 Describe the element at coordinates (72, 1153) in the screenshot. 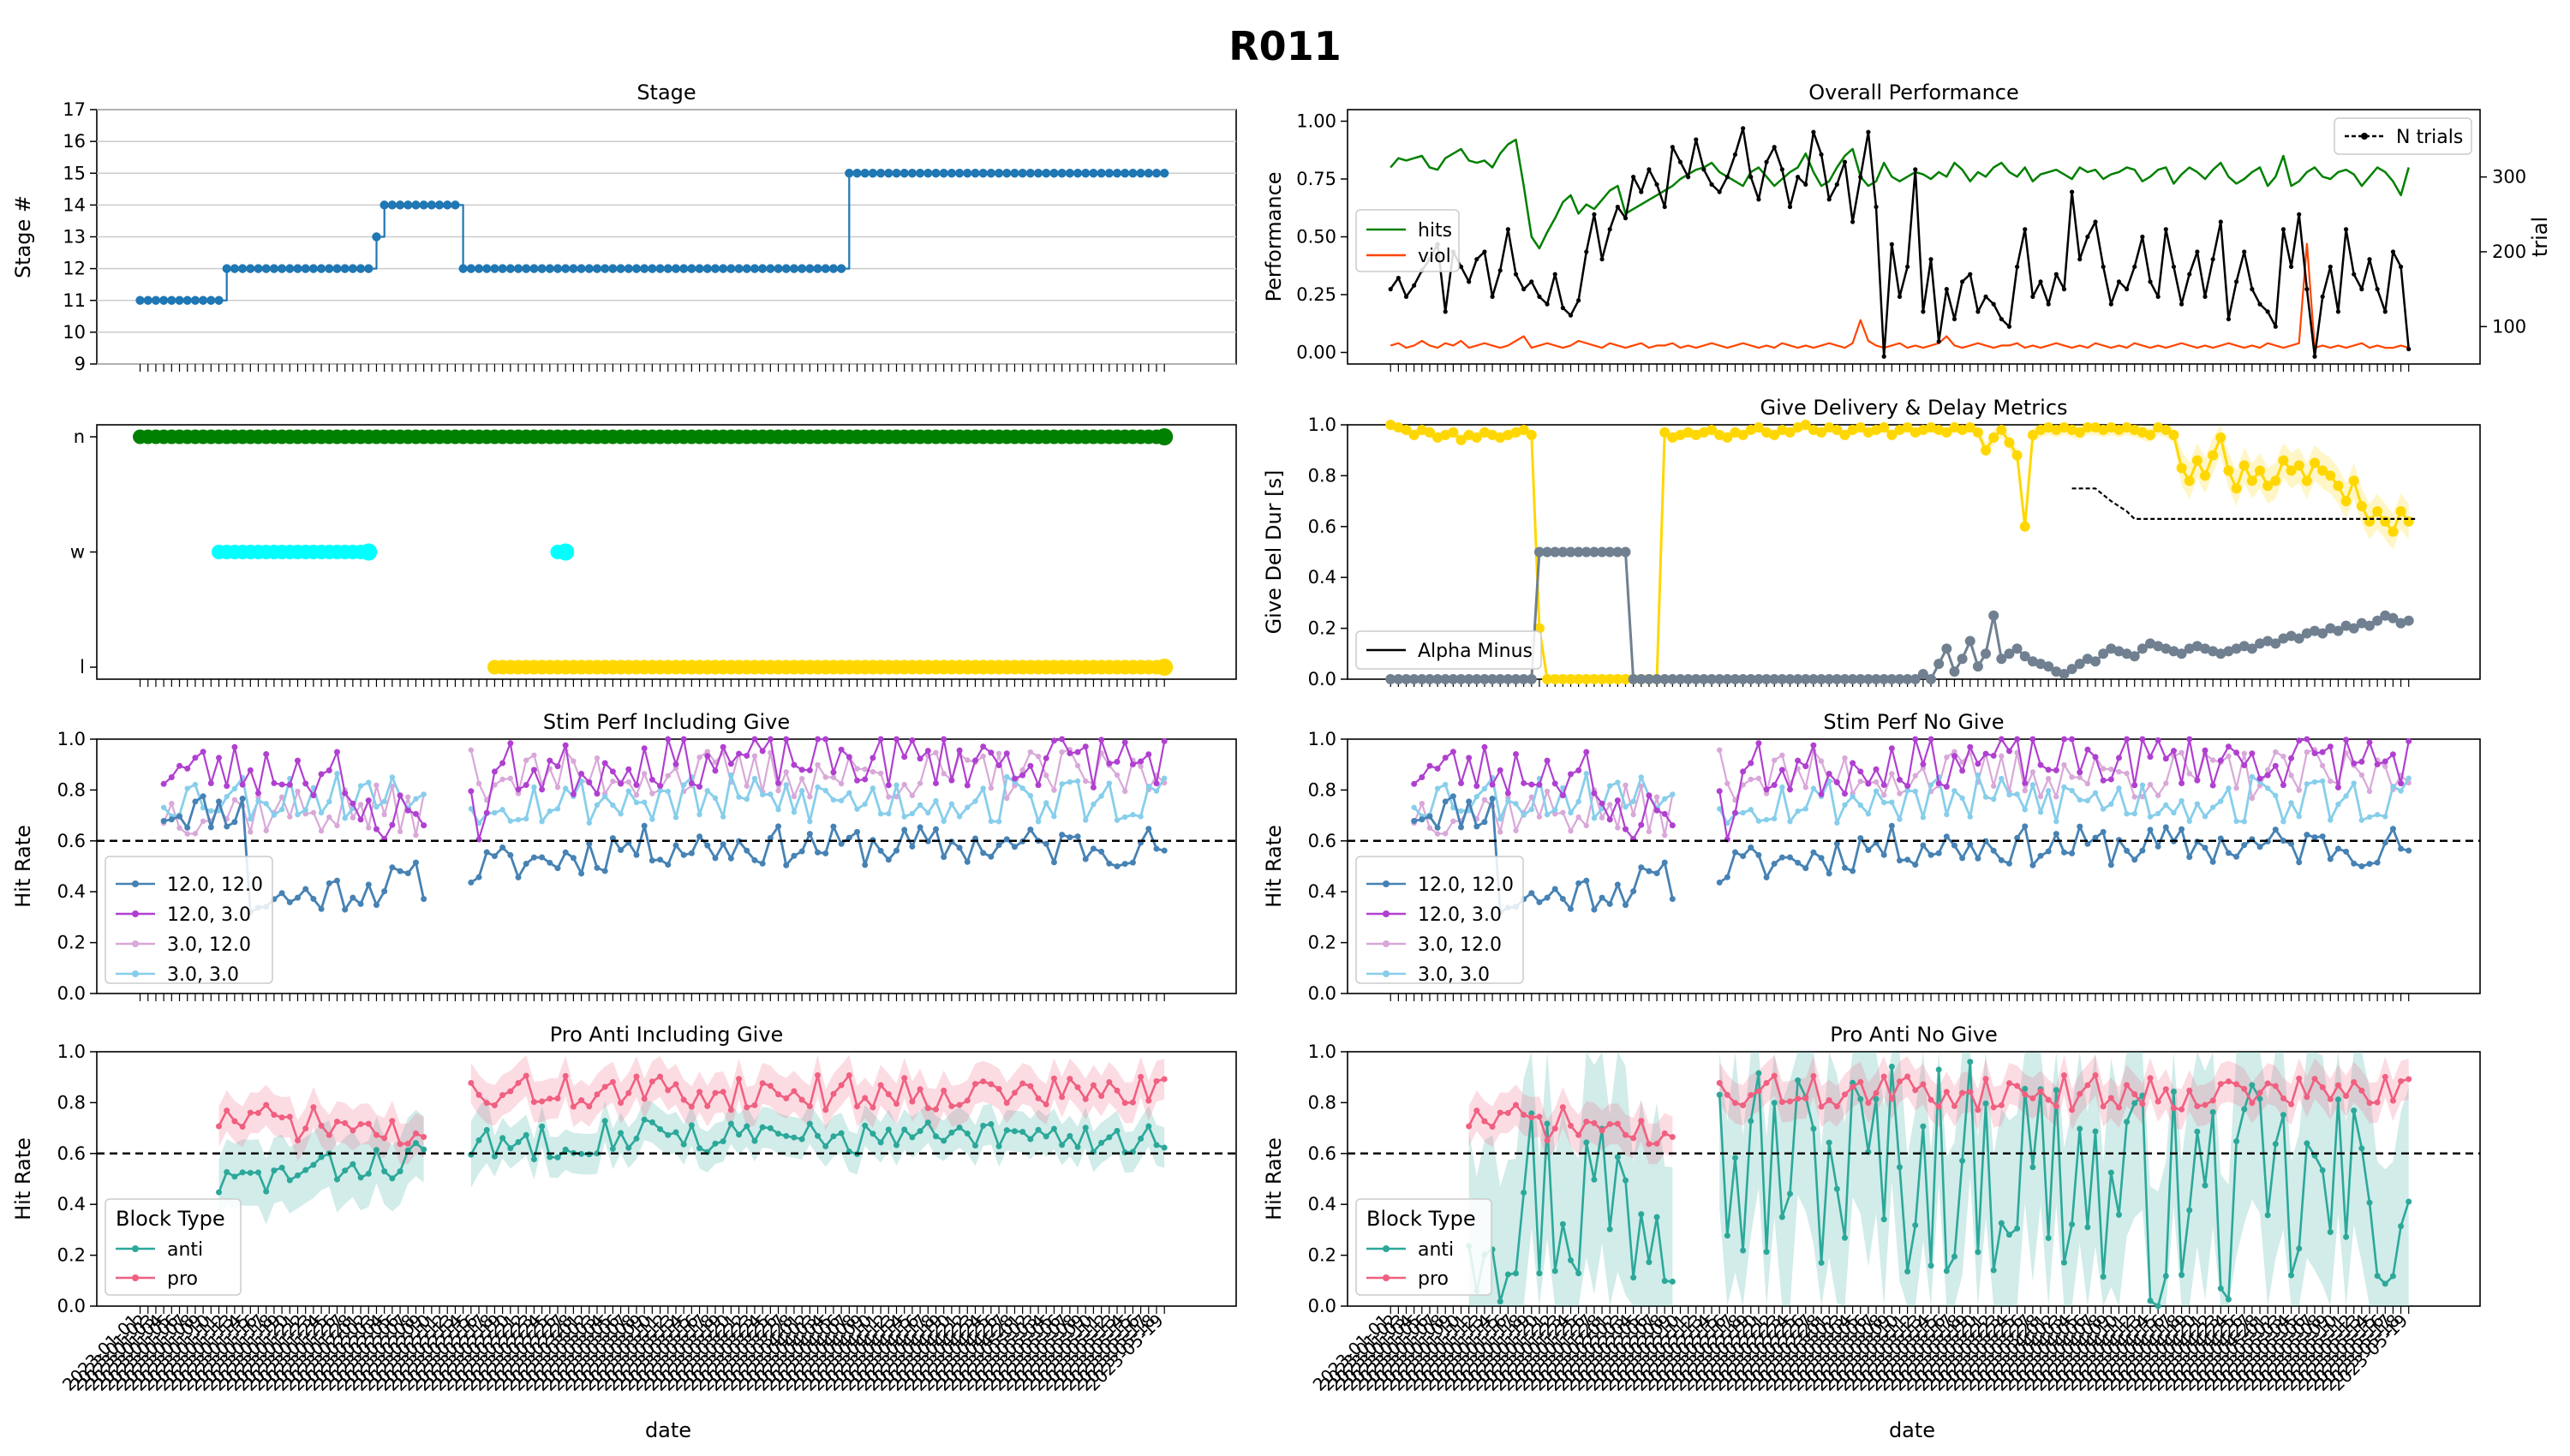

I see `pa-give-ytick-label: 0.6` at that location.